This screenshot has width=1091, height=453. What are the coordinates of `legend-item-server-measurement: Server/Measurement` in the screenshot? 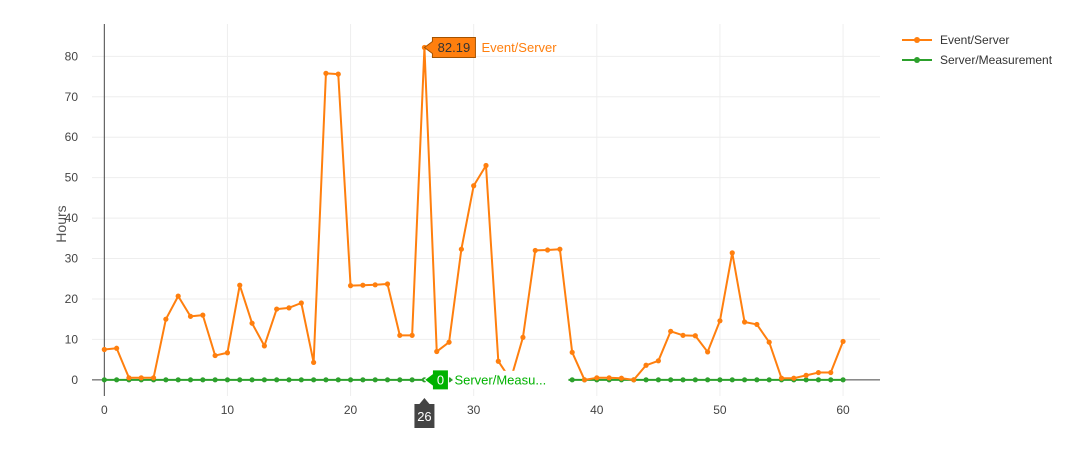 It's located at (977, 60).